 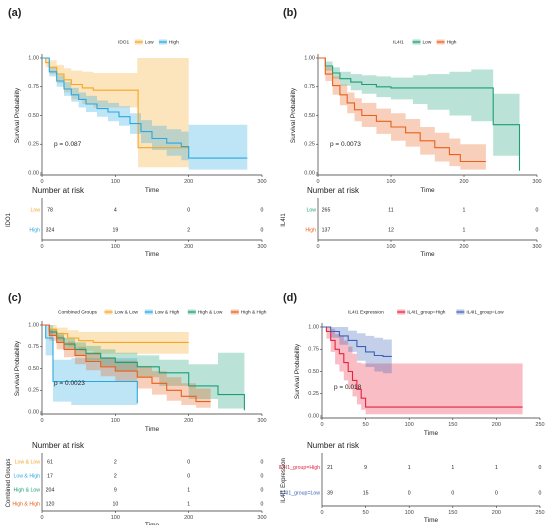 I want to click on risk-row-label: Low & High, so click(x=26, y=476).